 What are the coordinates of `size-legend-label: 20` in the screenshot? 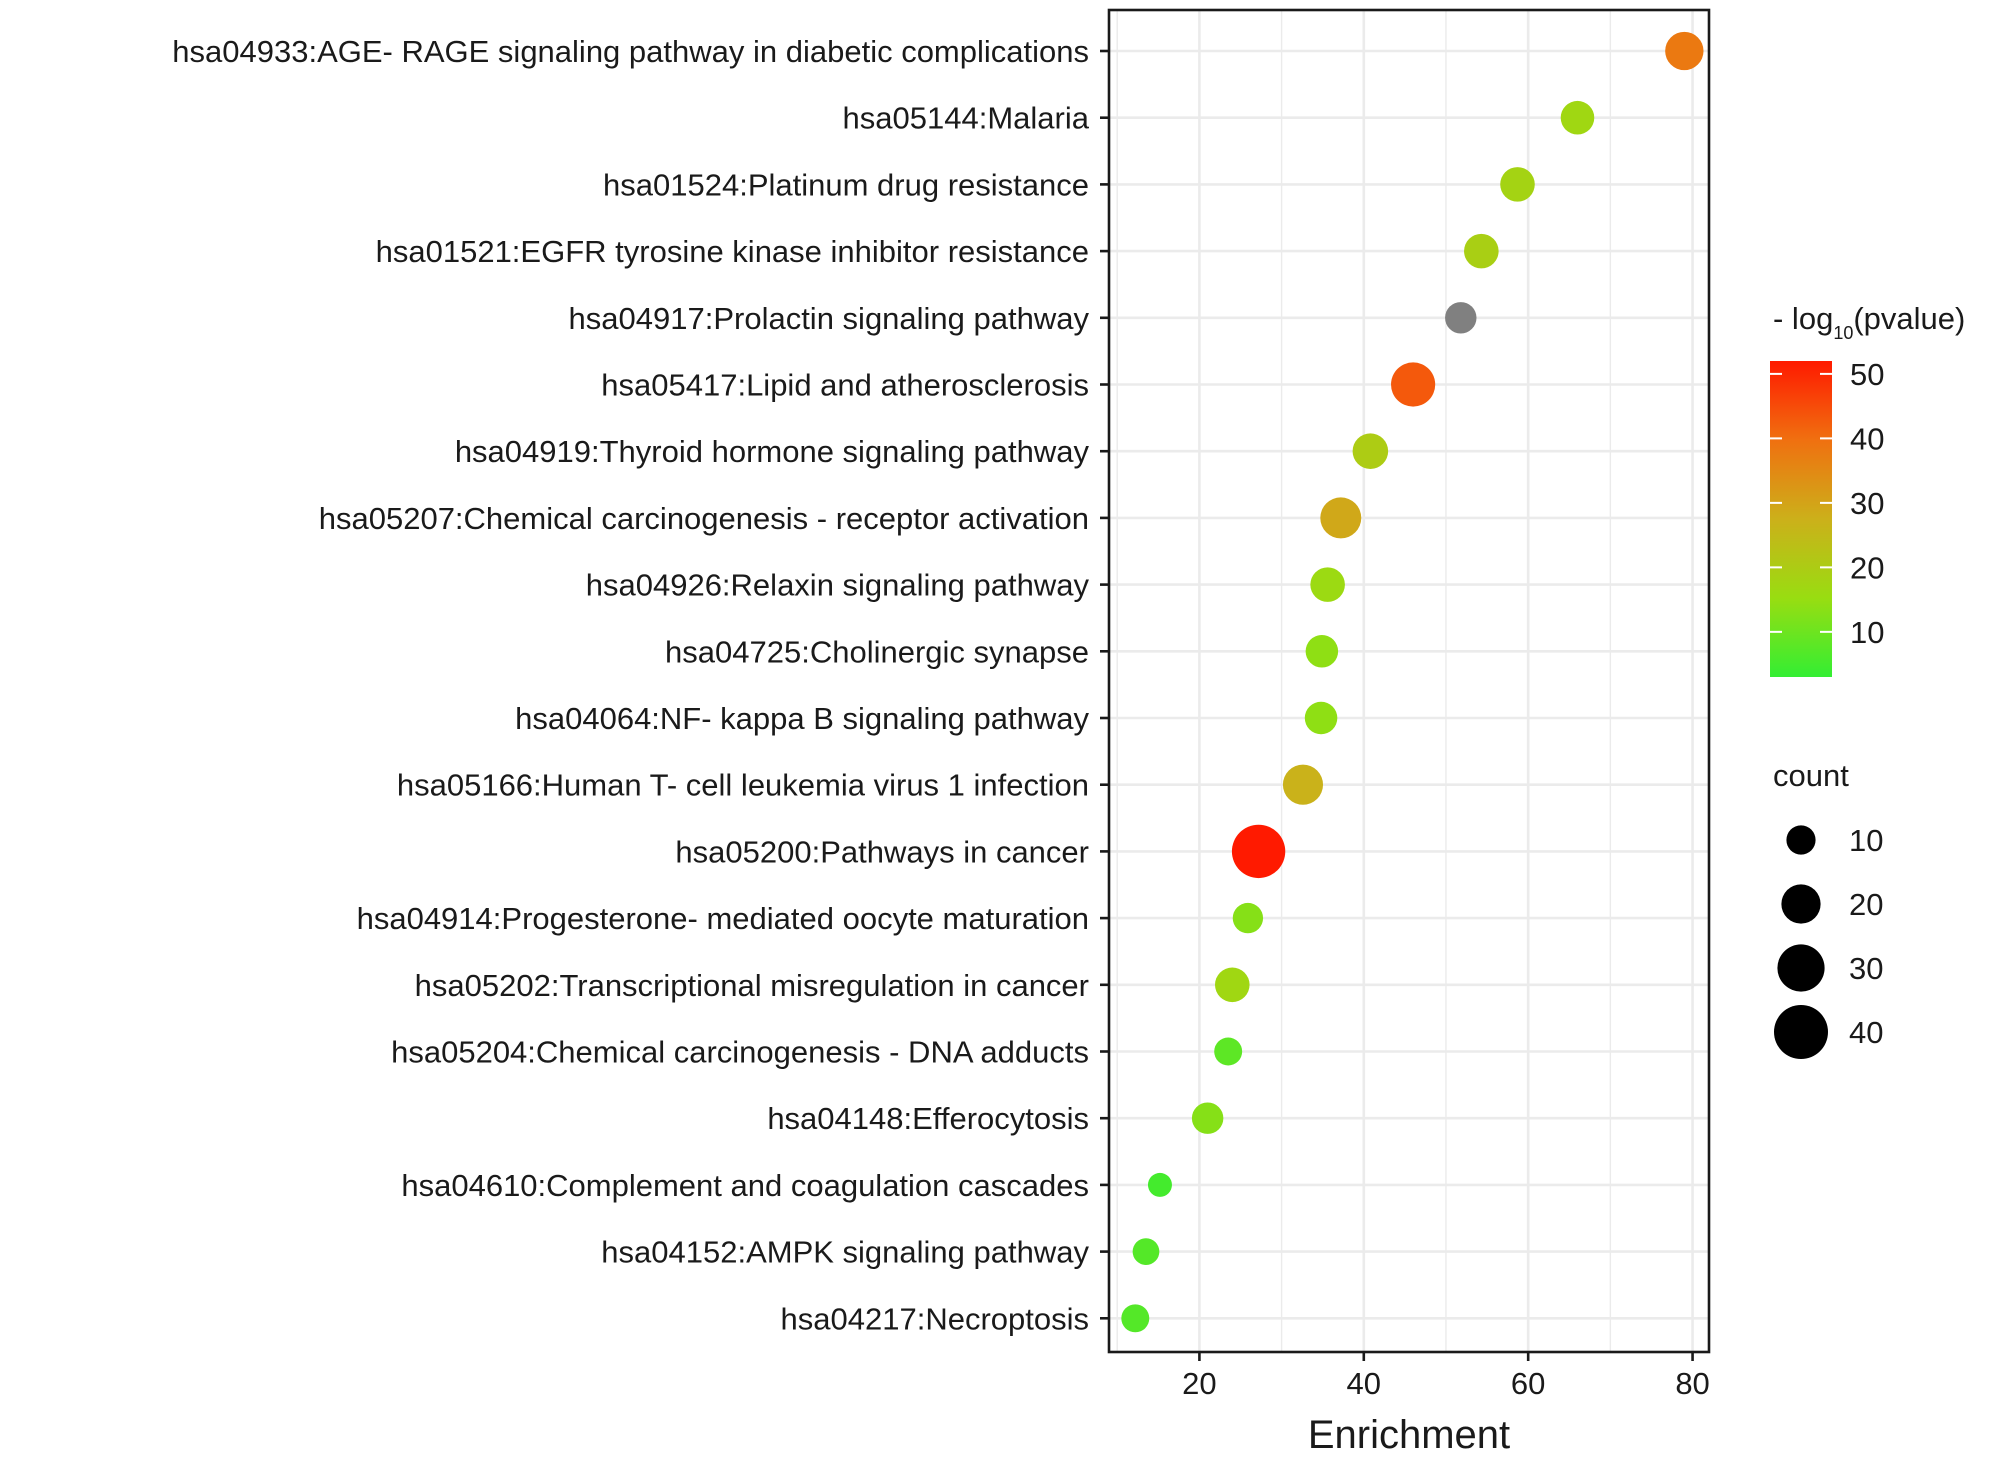 It's located at (1866, 904).